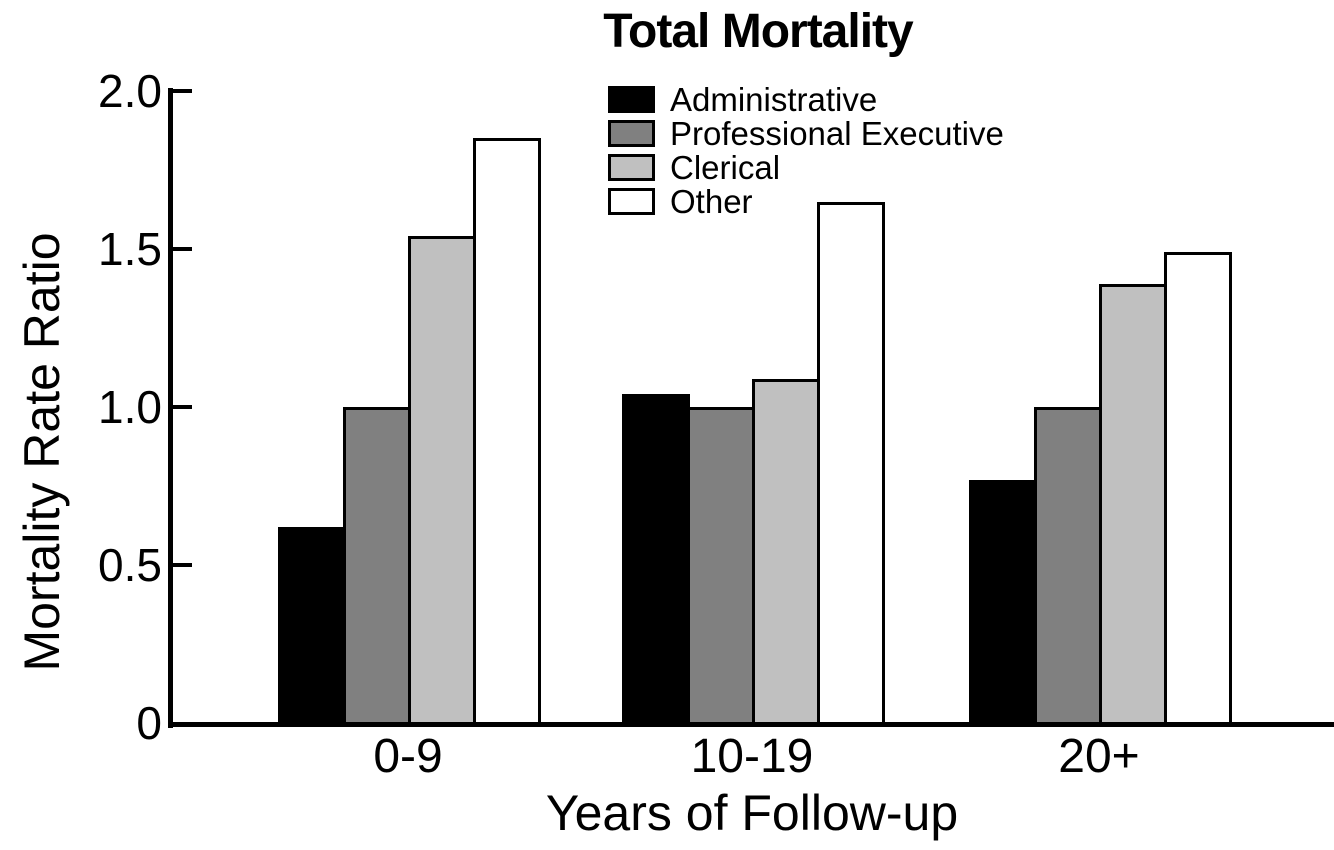 The height and width of the screenshot is (850, 1334). Describe the element at coordinates (182, 249) in the screenshot. I see `y-tick-1.5` at that location.